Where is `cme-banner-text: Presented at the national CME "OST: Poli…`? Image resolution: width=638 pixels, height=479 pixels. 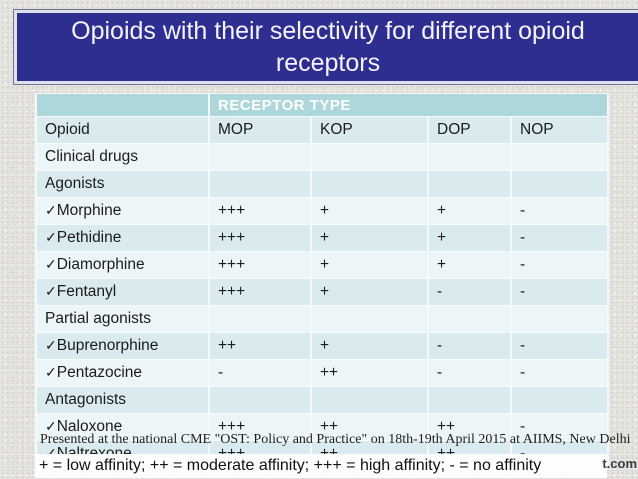
cme-banner-text: Presented at the national CME "OST: Poli… is located at coordinates (335, 439).